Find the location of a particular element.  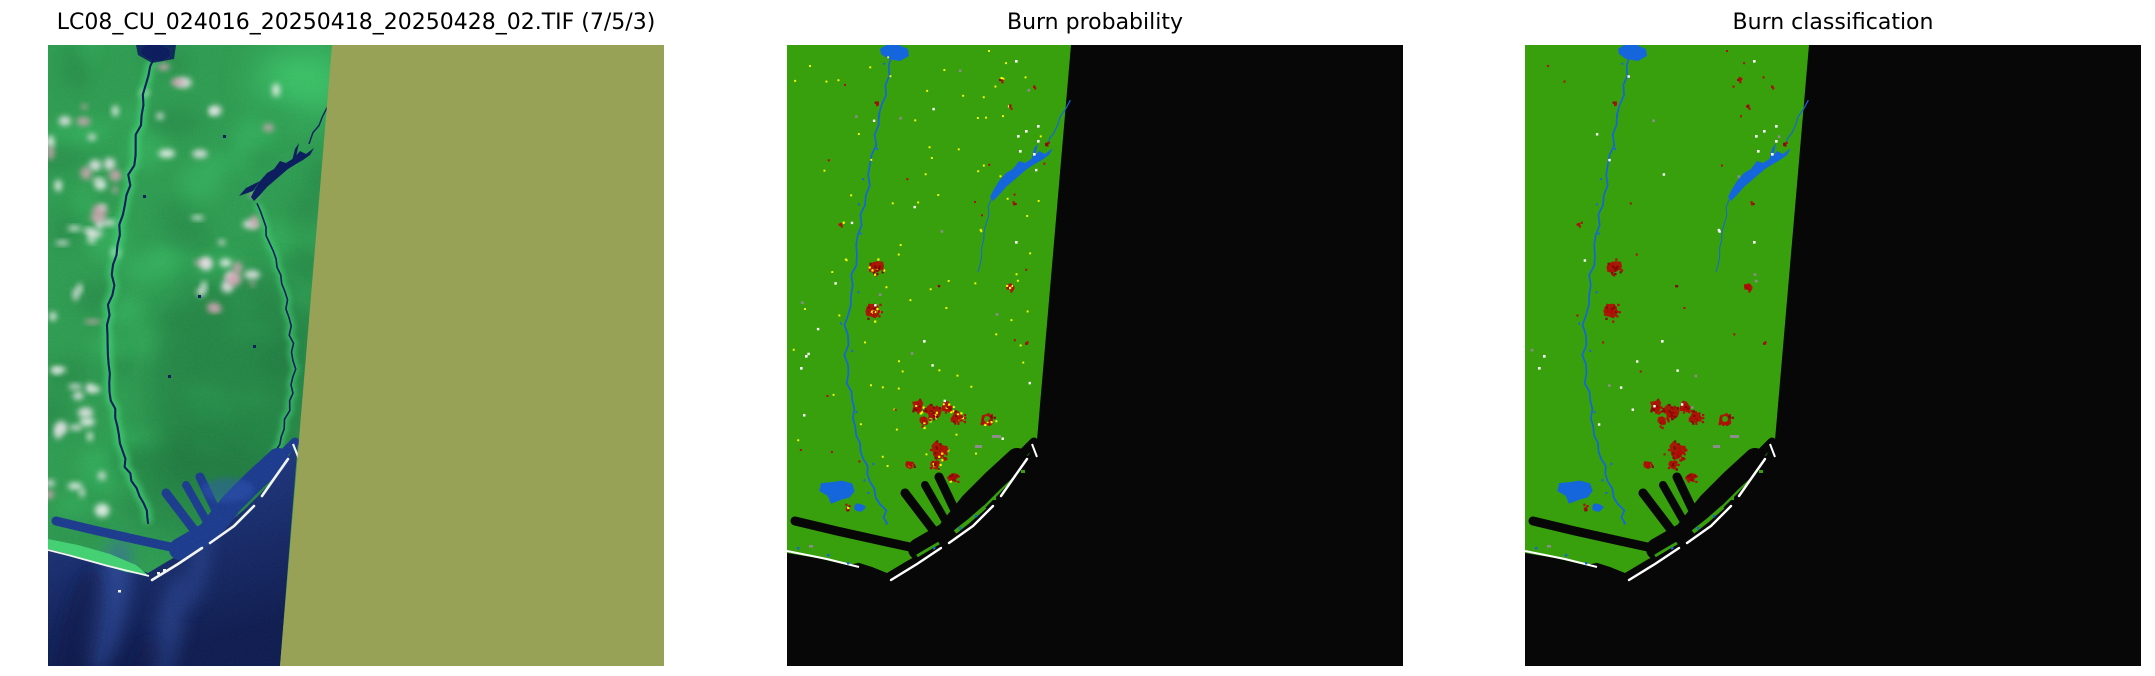

panel-title-burn-classification: Burn classification is located at coordinates (1833, 22).